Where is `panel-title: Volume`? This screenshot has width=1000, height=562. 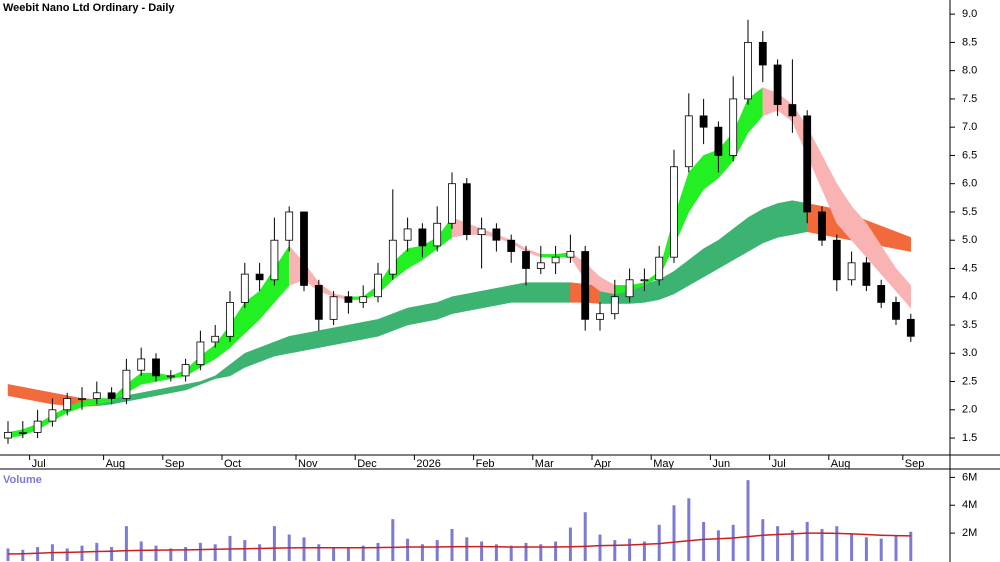
panel-title: Volume is located at coordinates (22, 480).